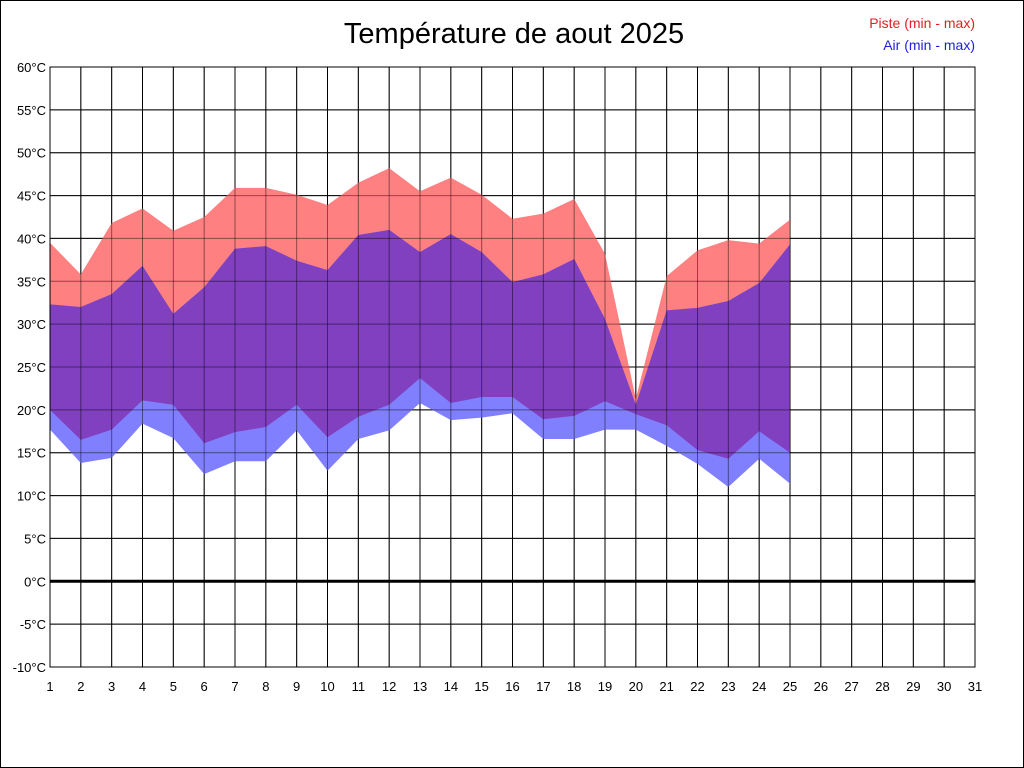 The image size is (1024, 768). I want to click on chart-title: Température de aout 2025, so click(514, 34).